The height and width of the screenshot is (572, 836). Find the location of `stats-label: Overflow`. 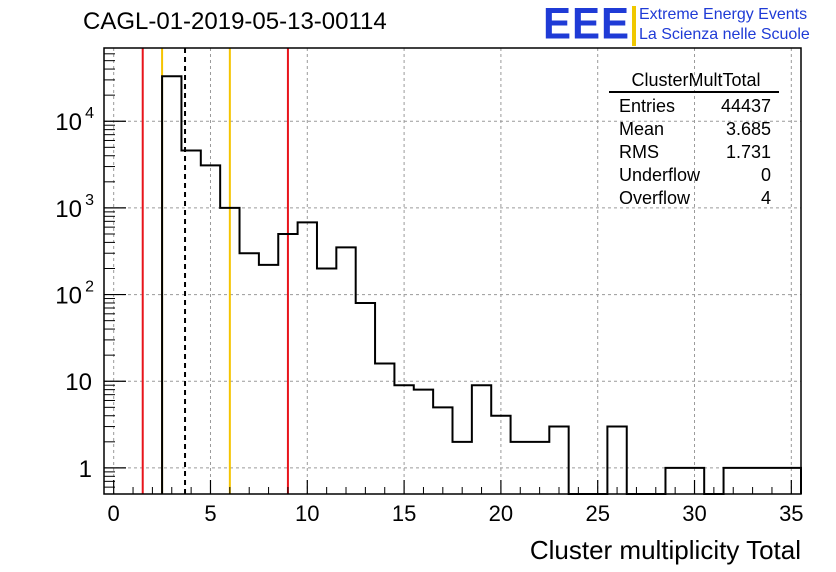

stats-label: Overflow is located at coordinates (655, 197).